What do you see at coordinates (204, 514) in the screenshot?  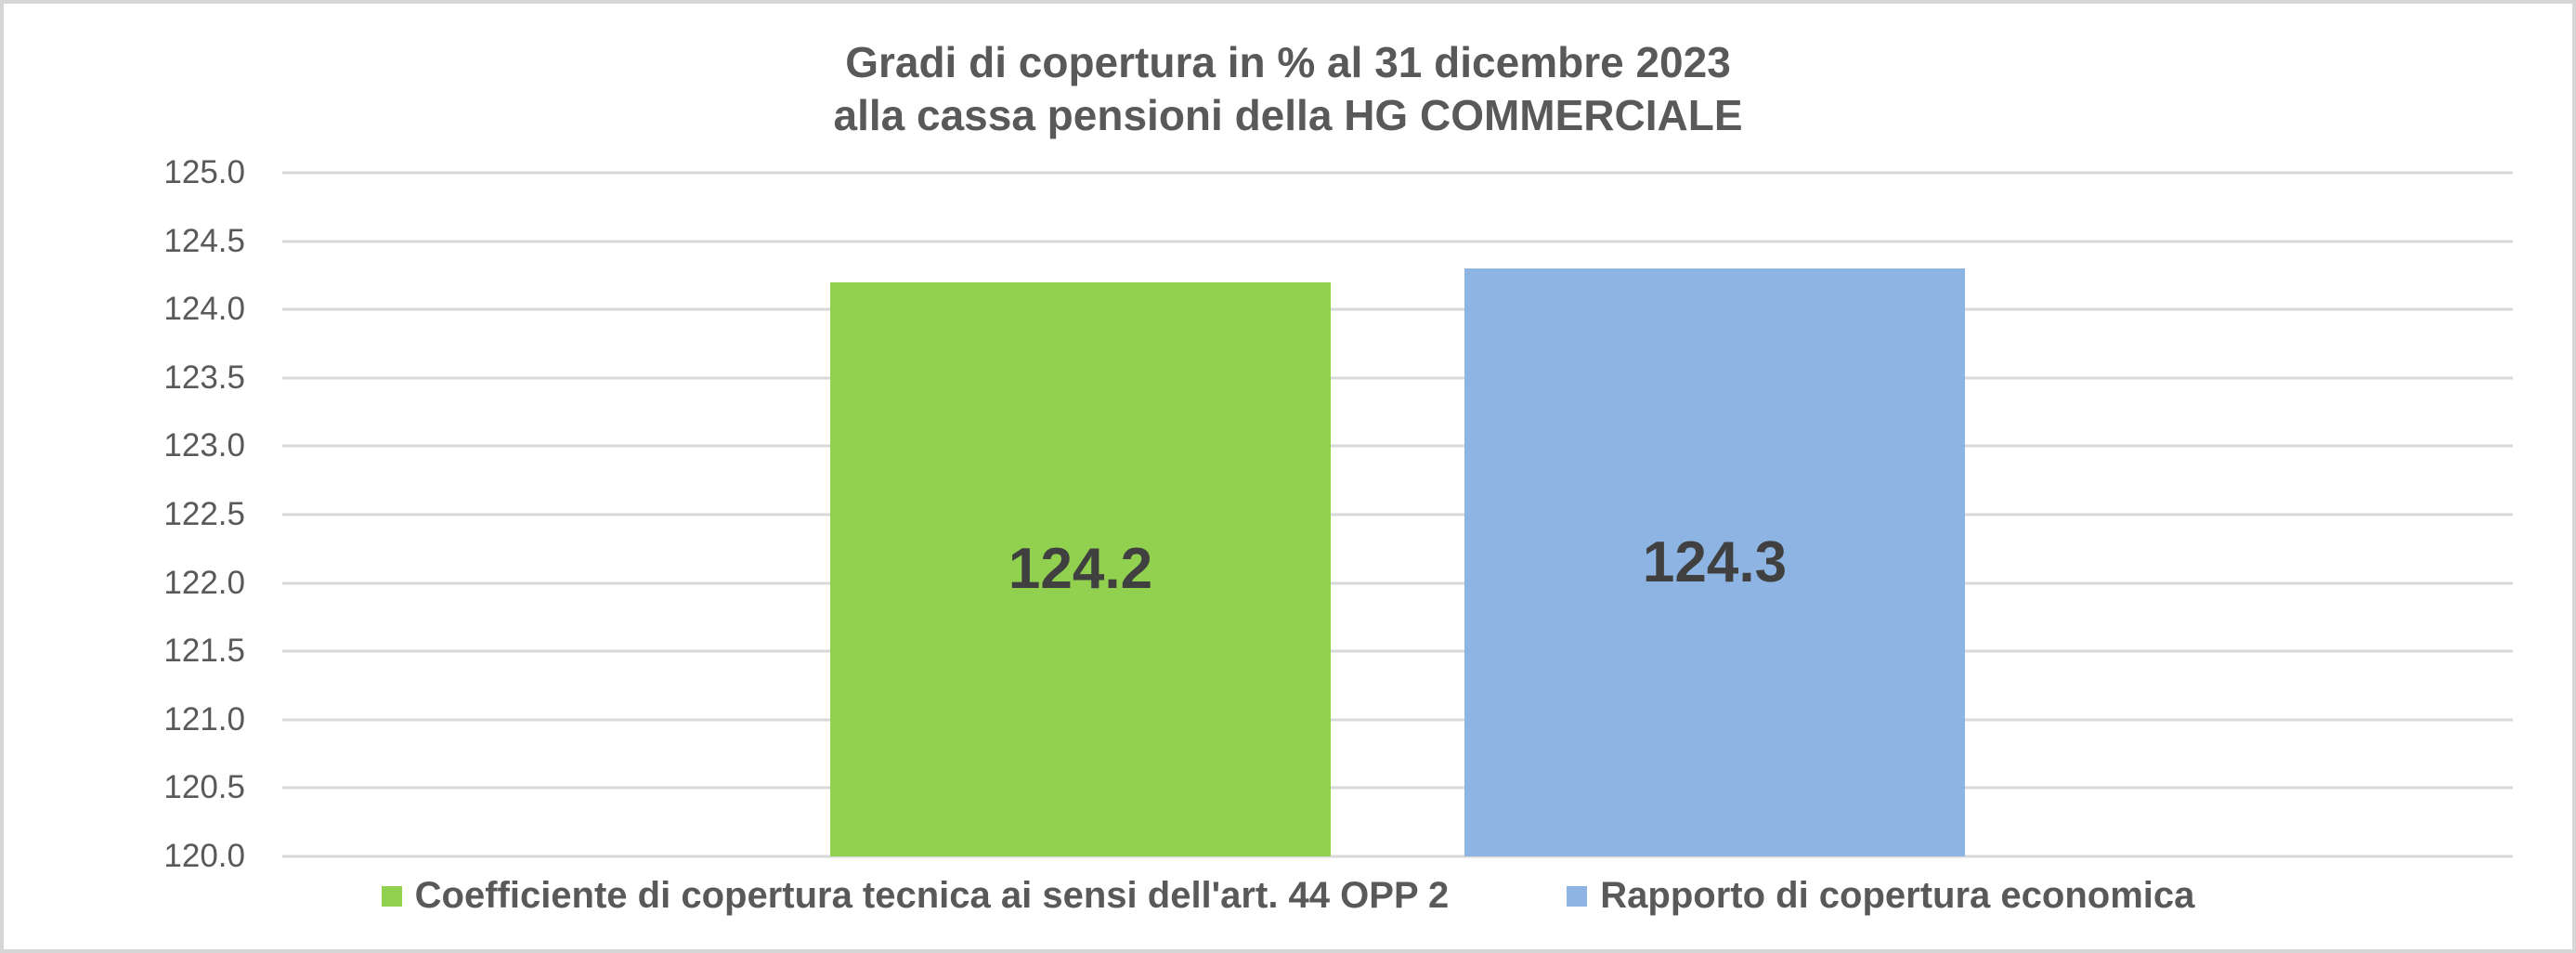 I see `y-axis-label: 122.5` at bounding box center [204, 514].